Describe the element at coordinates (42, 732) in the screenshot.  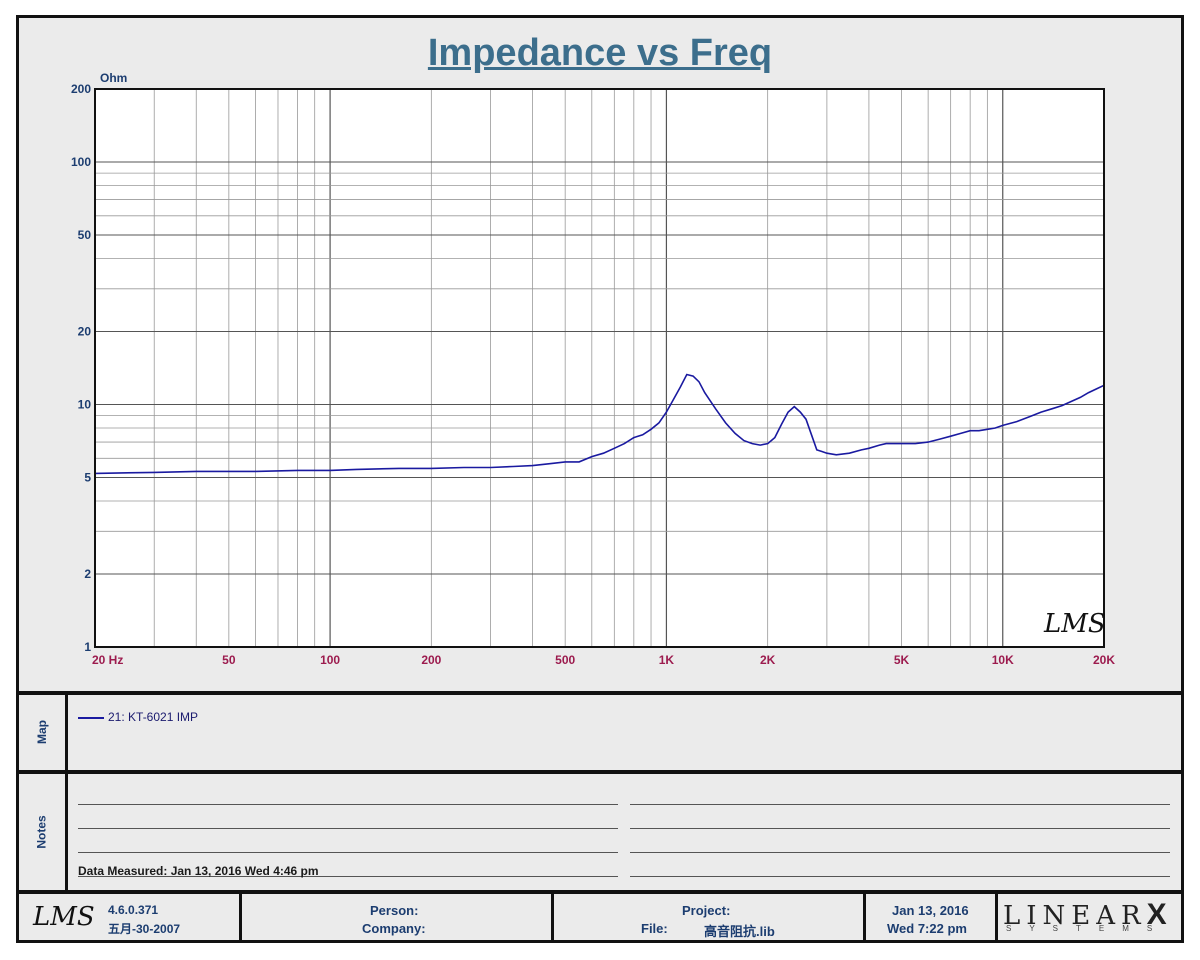
I see `map-section-label: Map` at that location.